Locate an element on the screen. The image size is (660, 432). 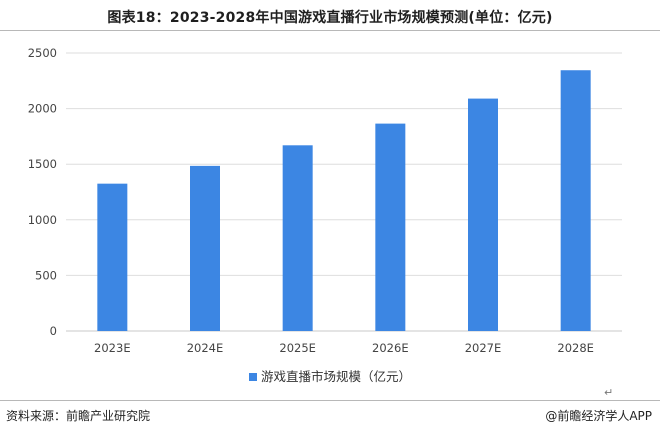
x-tick-label: 2023E is located at coordinates (112, 348).